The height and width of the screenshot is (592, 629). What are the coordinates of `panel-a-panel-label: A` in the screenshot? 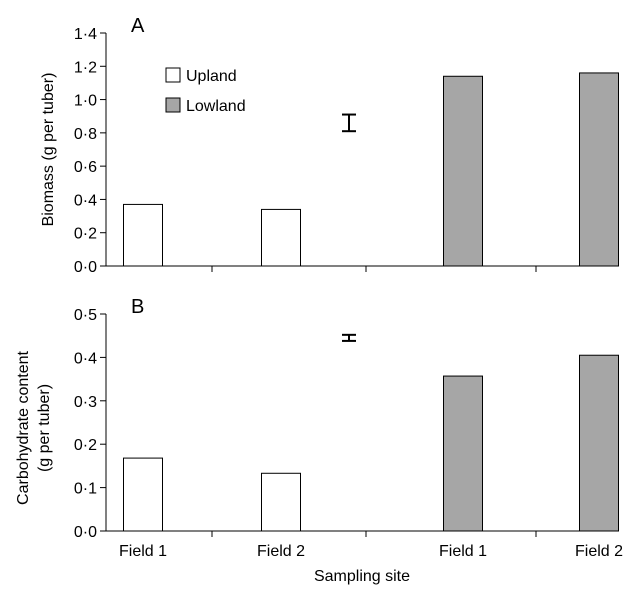 It's located at (138, 26).